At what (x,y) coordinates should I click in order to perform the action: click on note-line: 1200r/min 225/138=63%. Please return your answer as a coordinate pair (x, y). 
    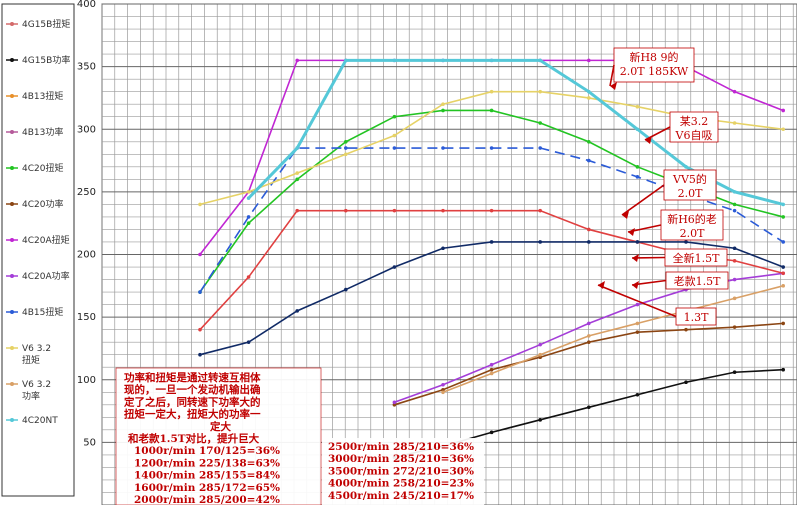
    Looking at the image, I should click on (207, 463).